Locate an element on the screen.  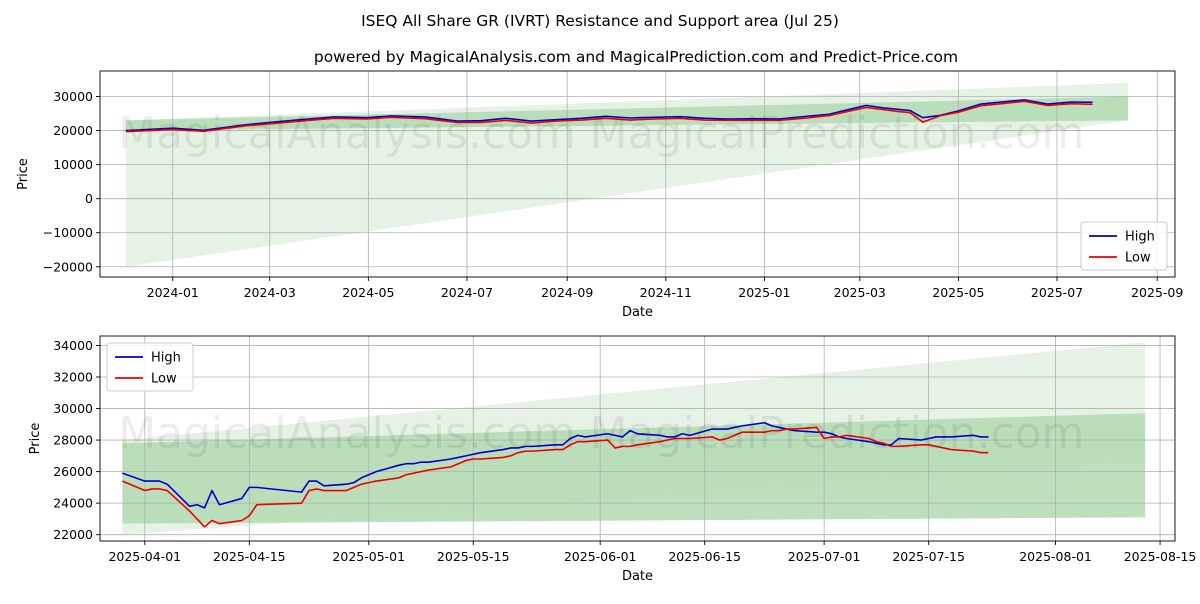
y-tick-label: 32000 is located at coordinates (73, 377).